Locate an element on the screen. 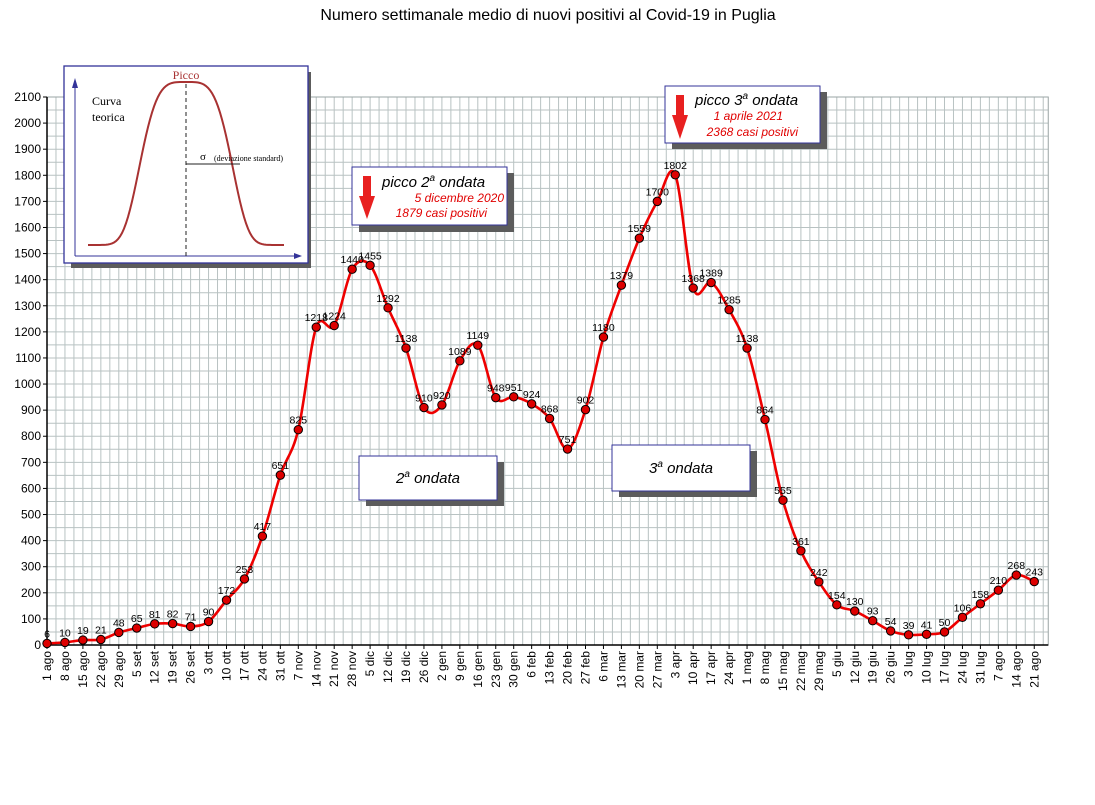 The width and height of the screenshot is (1095, 805). x-tick-label: 3 ott is located at coordinates (209, 662).